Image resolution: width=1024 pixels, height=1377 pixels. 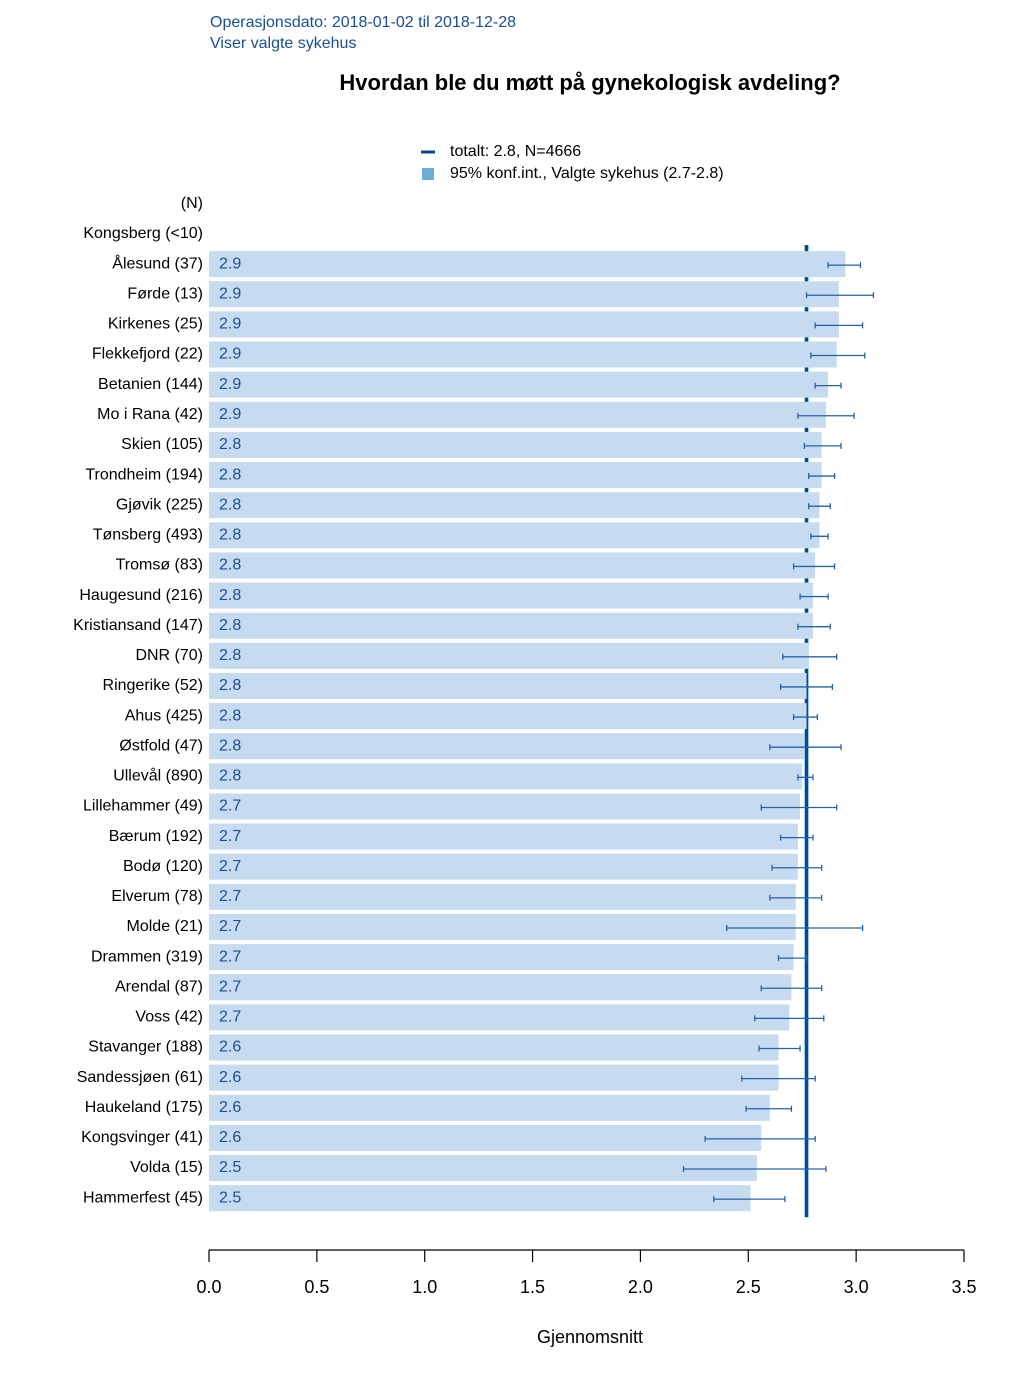 I want to click on y-tick-label: Mo i Rana (42), so click(x=150, y=414).